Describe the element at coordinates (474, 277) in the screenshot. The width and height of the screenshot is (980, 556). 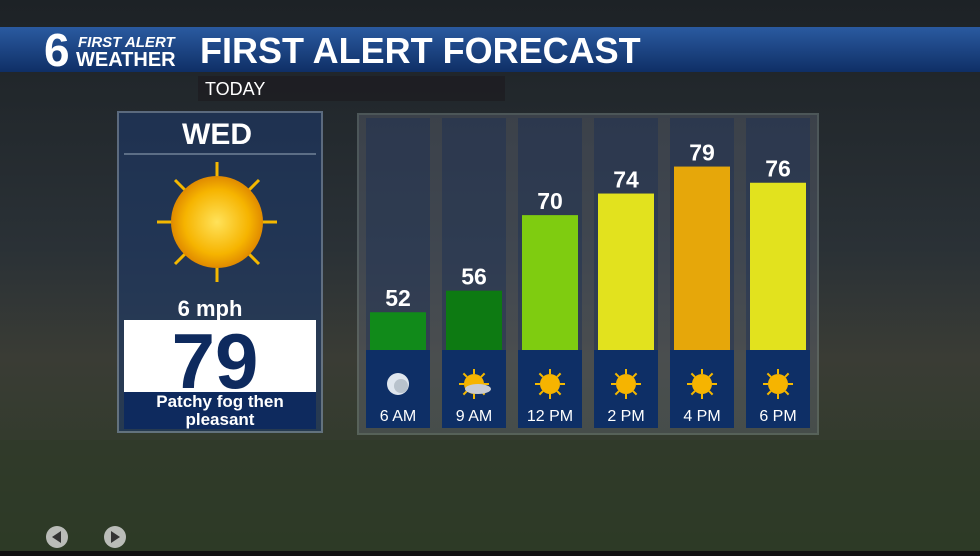
I see `bar-label: 56` at that location.